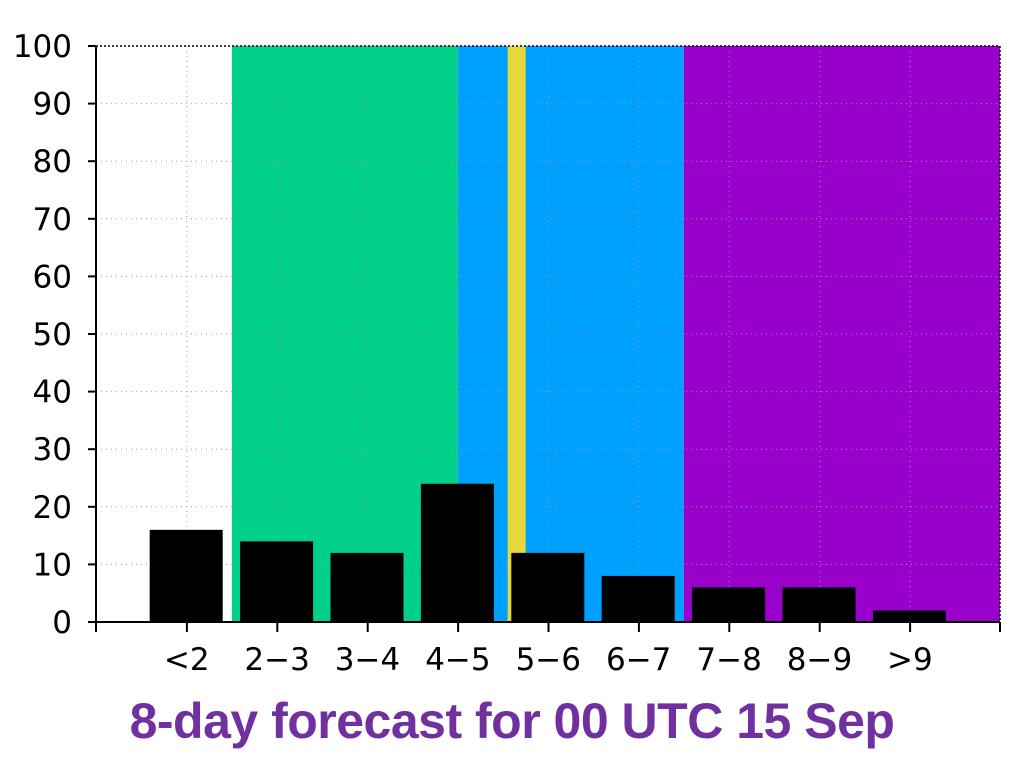  What do you see at coordinates (52, 450) in the screenshot?
I see `y-tick-label: 30` at bounding box center [52, 450].